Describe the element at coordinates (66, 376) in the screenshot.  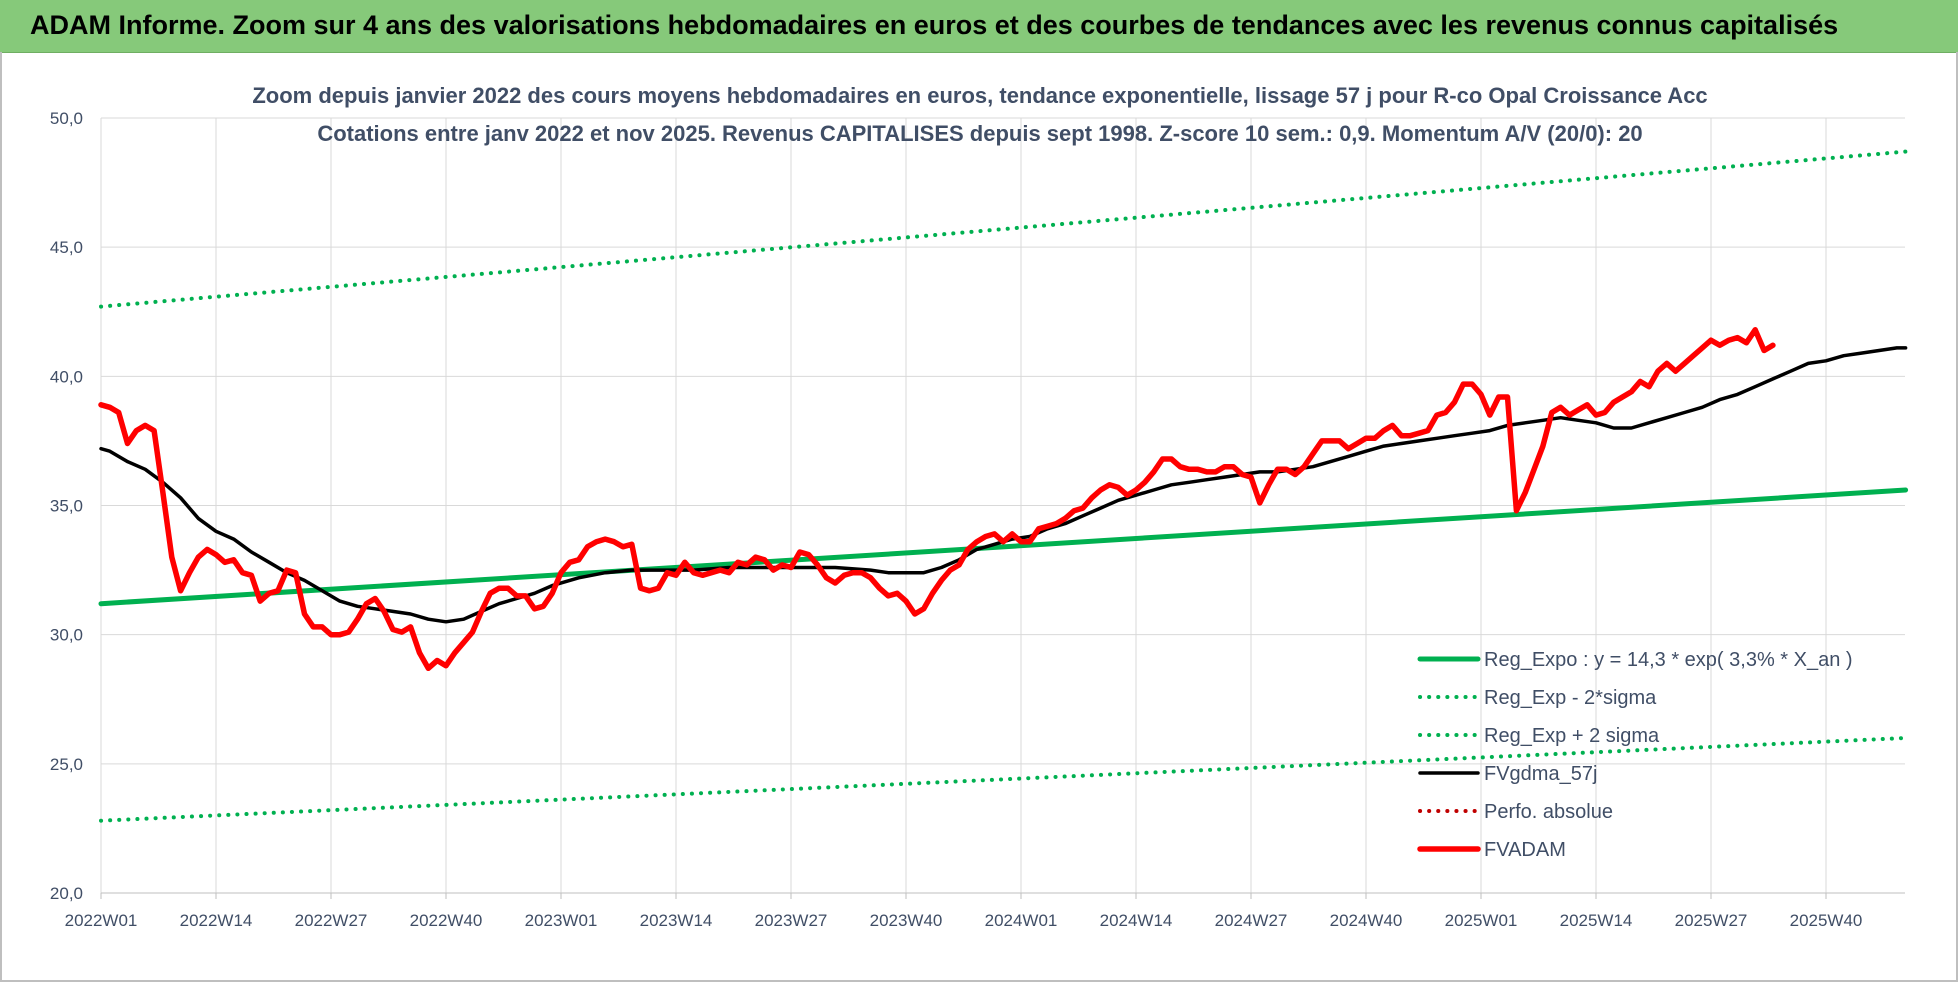
I see `y-tick-label: 40,0` at that location.